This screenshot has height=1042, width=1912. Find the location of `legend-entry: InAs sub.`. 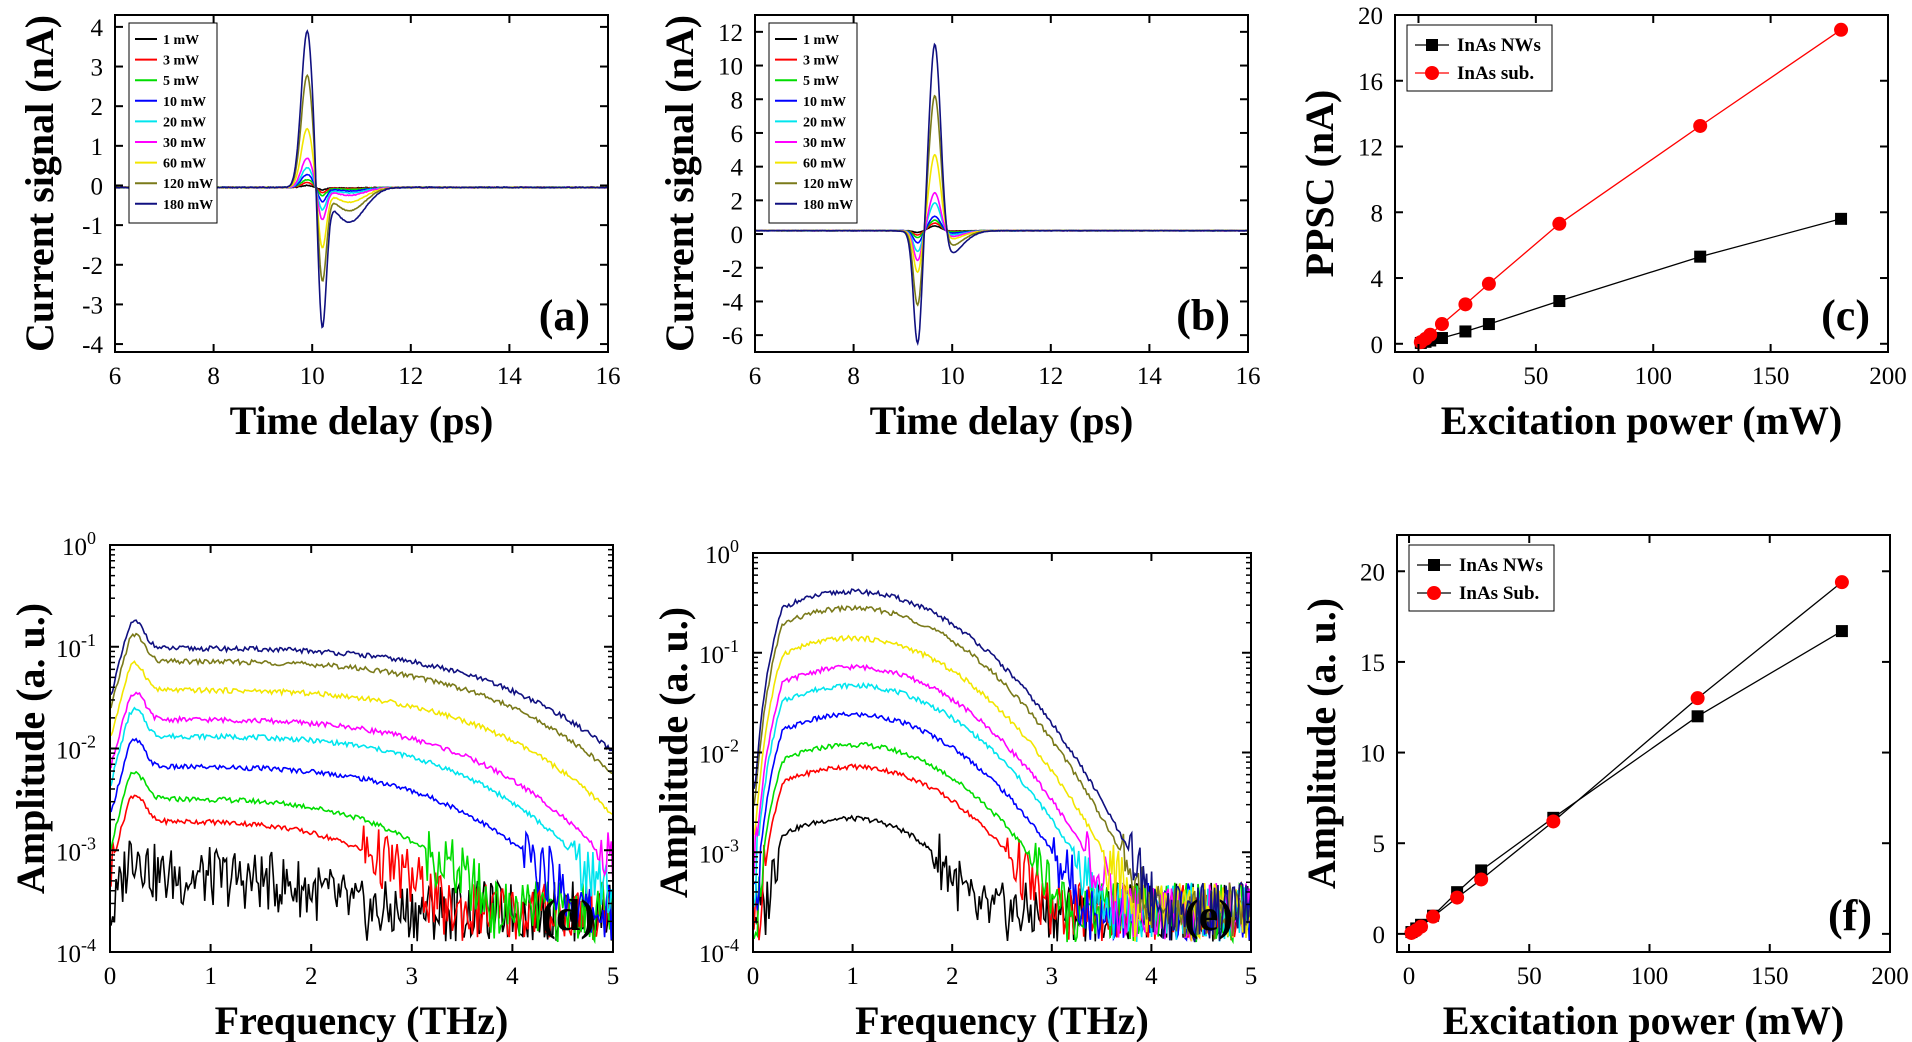

legend-entry: InAs sub. is located at coordinates (1495, 73).